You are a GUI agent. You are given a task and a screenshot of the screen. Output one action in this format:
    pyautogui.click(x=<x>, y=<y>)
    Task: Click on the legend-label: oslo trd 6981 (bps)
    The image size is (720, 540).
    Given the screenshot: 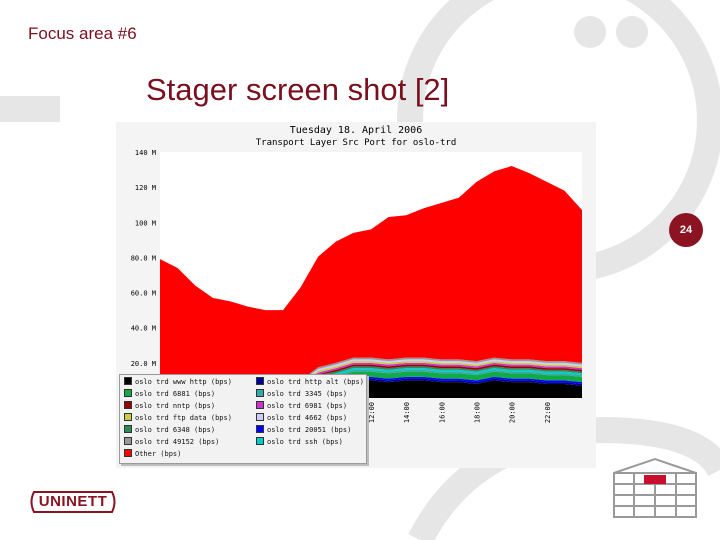 What is the action you would take?
    pyautogui.click(x=307, y=406)
    